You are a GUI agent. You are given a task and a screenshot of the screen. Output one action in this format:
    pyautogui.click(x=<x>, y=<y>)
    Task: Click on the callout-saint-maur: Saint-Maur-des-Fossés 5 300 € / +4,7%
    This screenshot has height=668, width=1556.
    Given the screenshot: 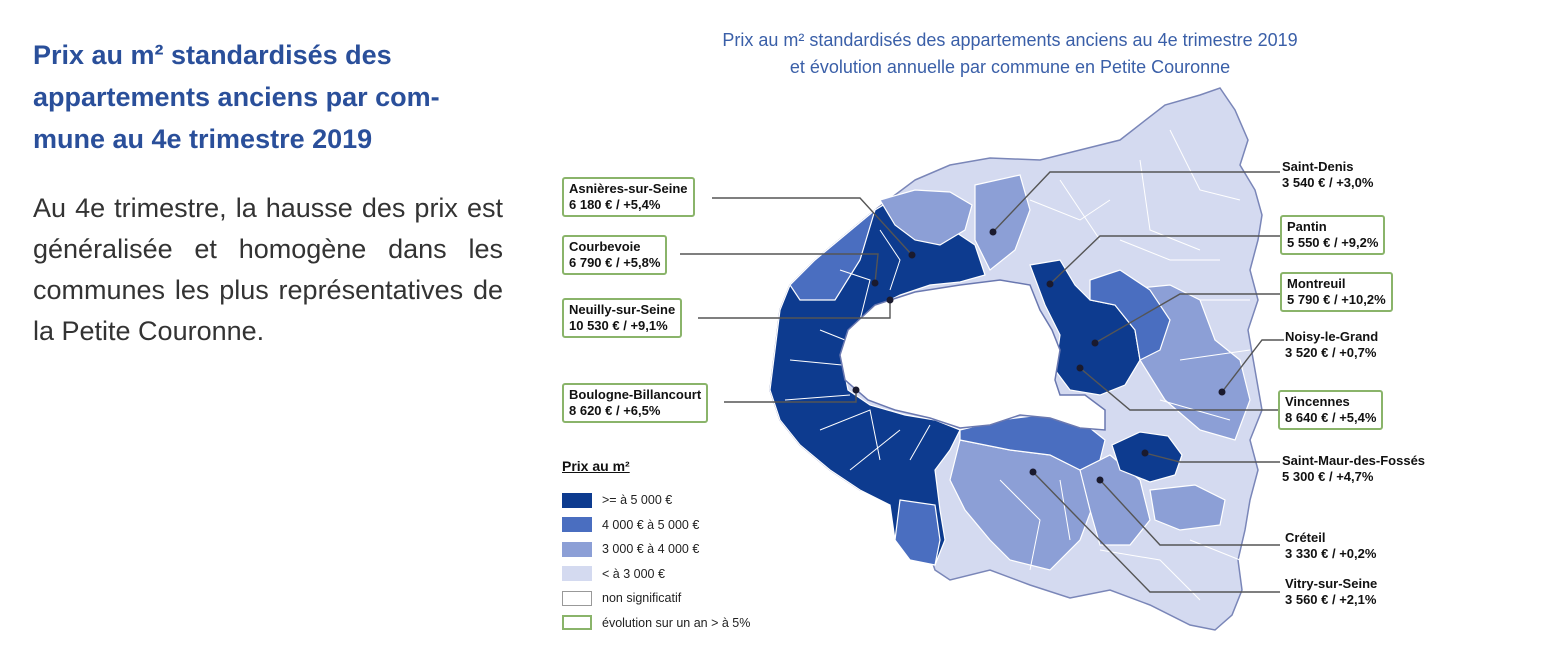 What is the action you would take?
    pyautogui.click(x=1353, y=469)
    